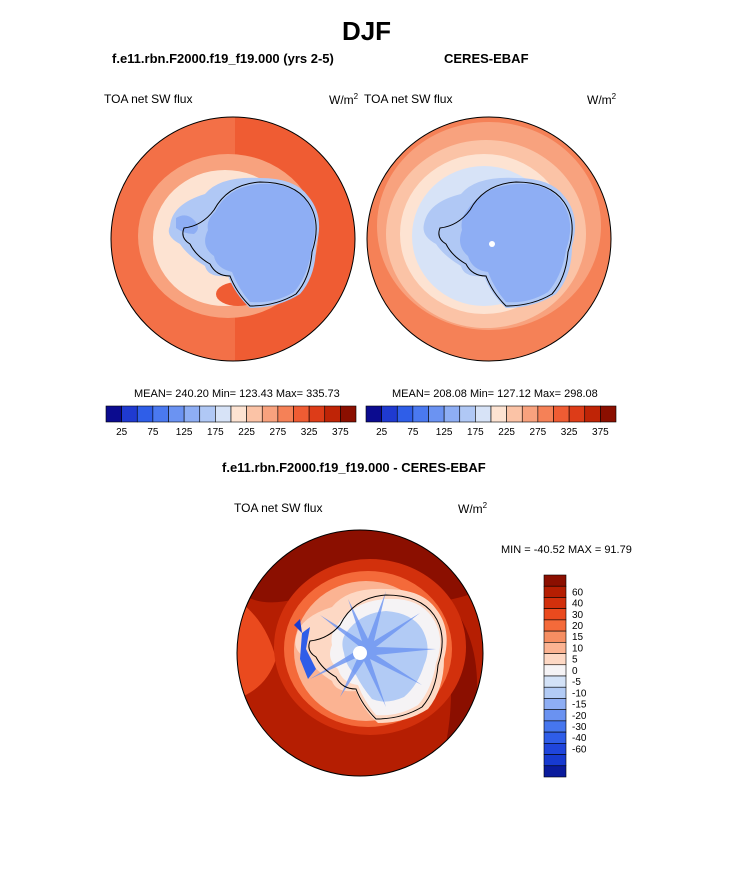 The image size is (733, 882). What do you see at coordinates (578, 637) in the screenshot?
I see `diff-colorbar-label: 15` at bounding box center [578, 637].